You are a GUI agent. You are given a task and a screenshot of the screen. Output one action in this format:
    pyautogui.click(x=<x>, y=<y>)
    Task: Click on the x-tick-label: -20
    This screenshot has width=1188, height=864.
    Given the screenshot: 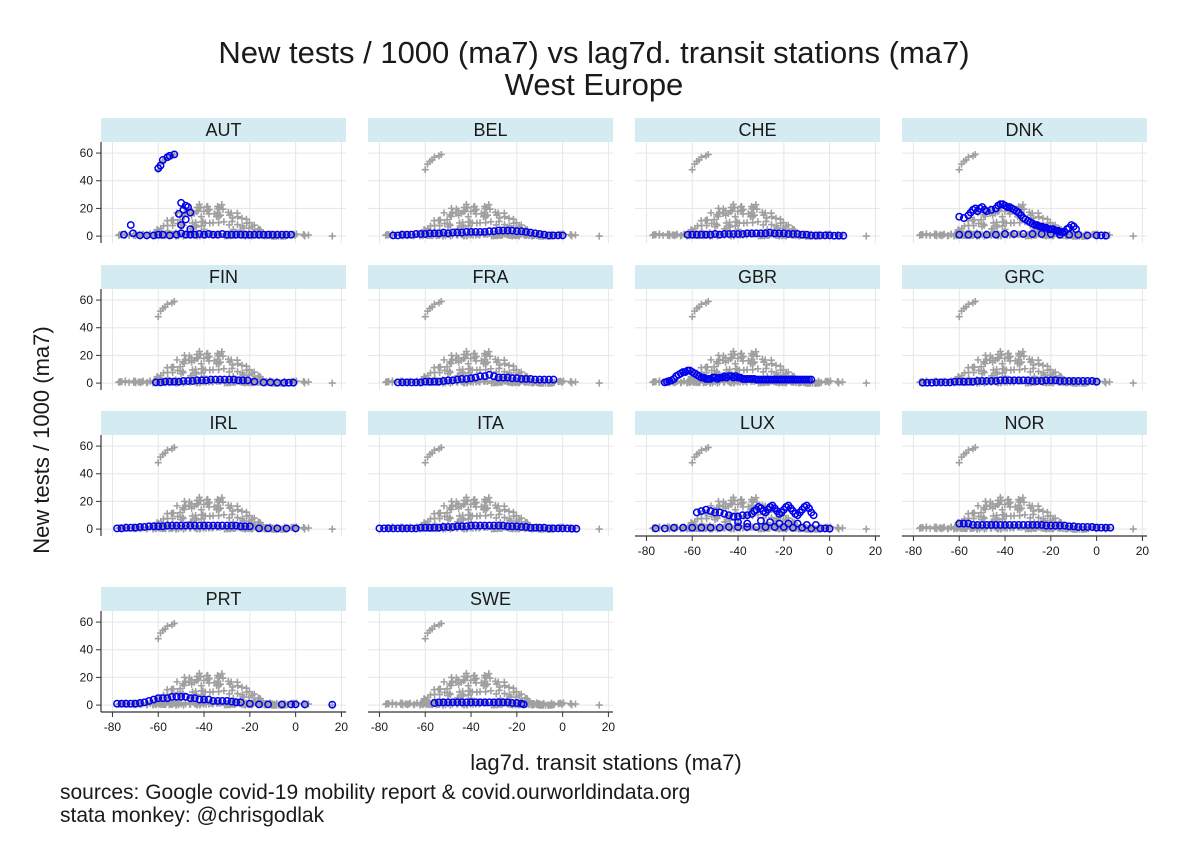 What is the action you would take?
    pyautogui.click(x=250, y=727)
    